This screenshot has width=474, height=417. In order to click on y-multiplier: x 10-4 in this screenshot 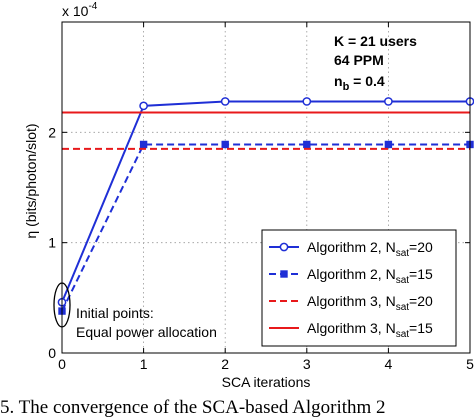, I will do `click(80, 10)`.